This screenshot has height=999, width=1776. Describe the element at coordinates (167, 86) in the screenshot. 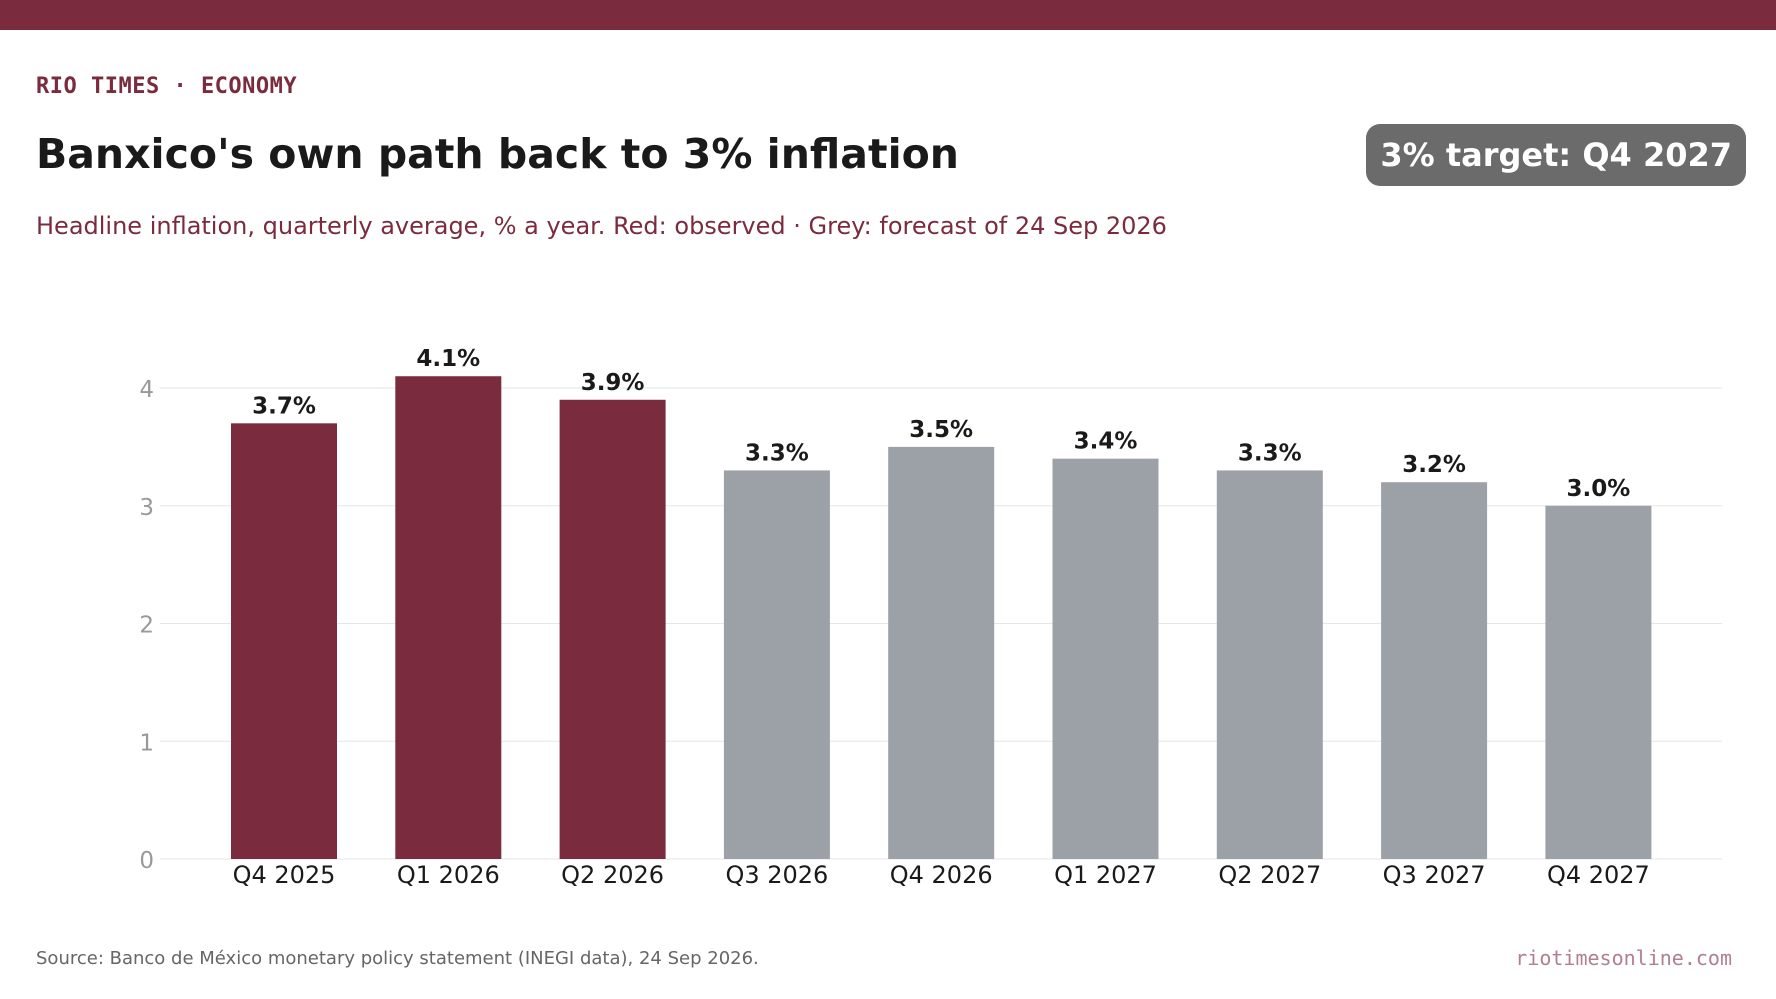

I see `section-kicker: RIO TIMES · ECONOMY` at that location.